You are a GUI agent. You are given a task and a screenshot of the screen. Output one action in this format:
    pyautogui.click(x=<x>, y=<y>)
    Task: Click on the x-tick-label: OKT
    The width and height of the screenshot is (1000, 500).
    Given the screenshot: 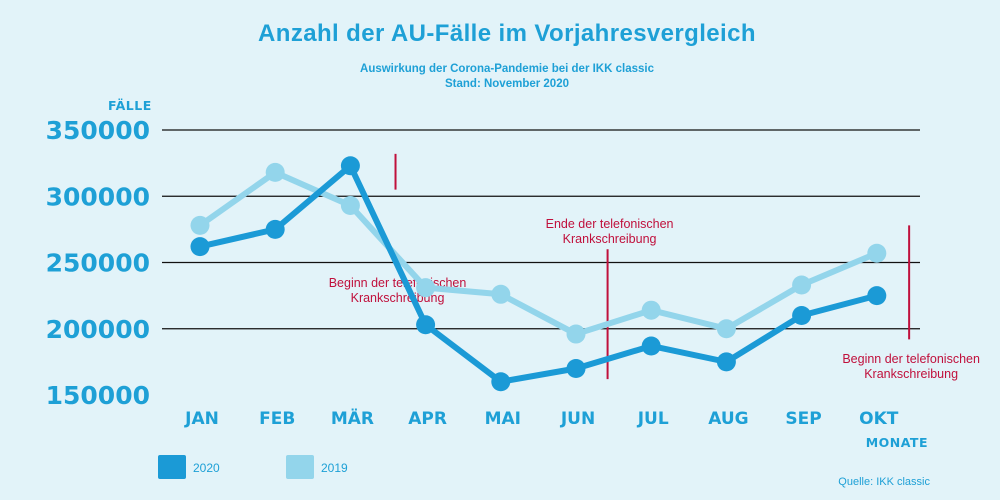 What is the action you would take?
    pyautogui.click(x=879, y=419)
    